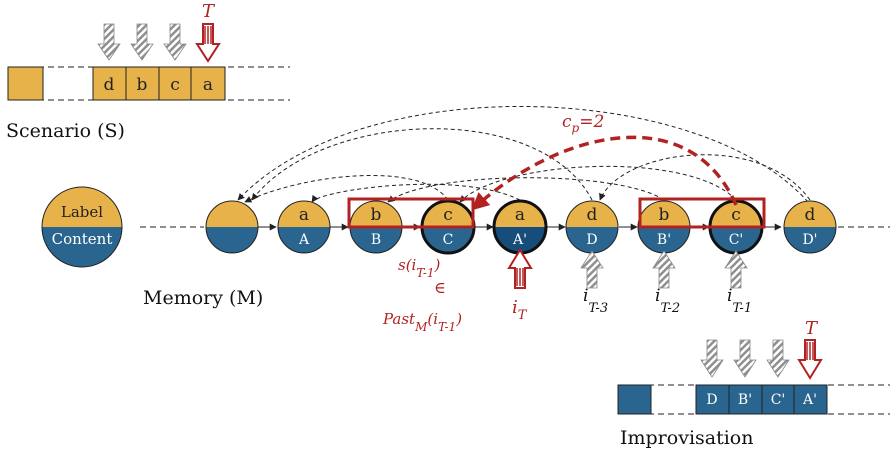  What do you see at coordinates (592, 227) in the screenshot?
I see `memory-node-d: d D` at bounding box center [592, 227].